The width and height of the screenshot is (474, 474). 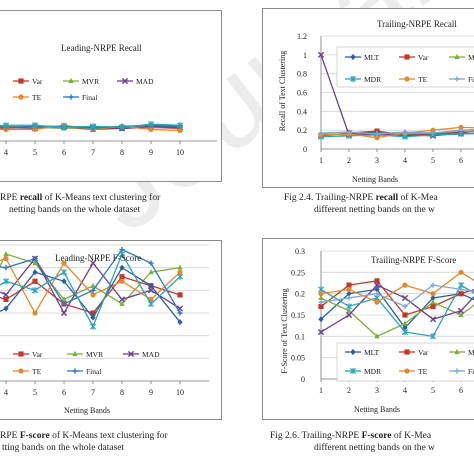 I want to click on legend-label: Var, so click(x=423, y=352).